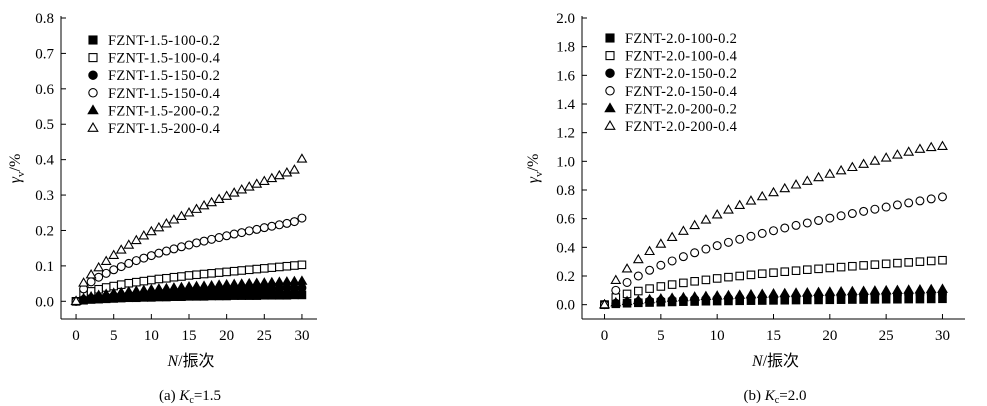  What do you see at coordinates (681, 39) in the screenshot?
I see `legend-label: FZNT-2.0-100-0.2` at bounding box center [681, 39].